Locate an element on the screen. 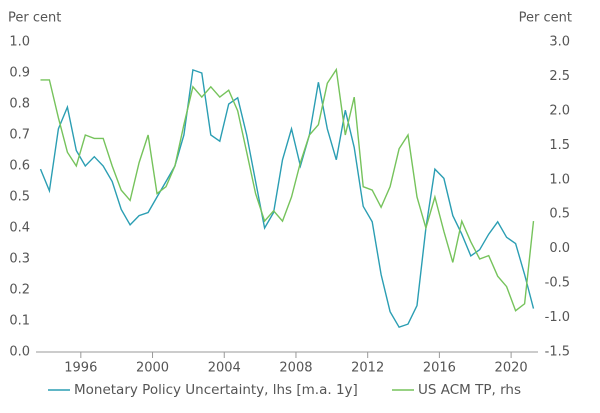 The image size is (600, 413). y2-tick-label: 1.5 is located at coordinates (559, 145).